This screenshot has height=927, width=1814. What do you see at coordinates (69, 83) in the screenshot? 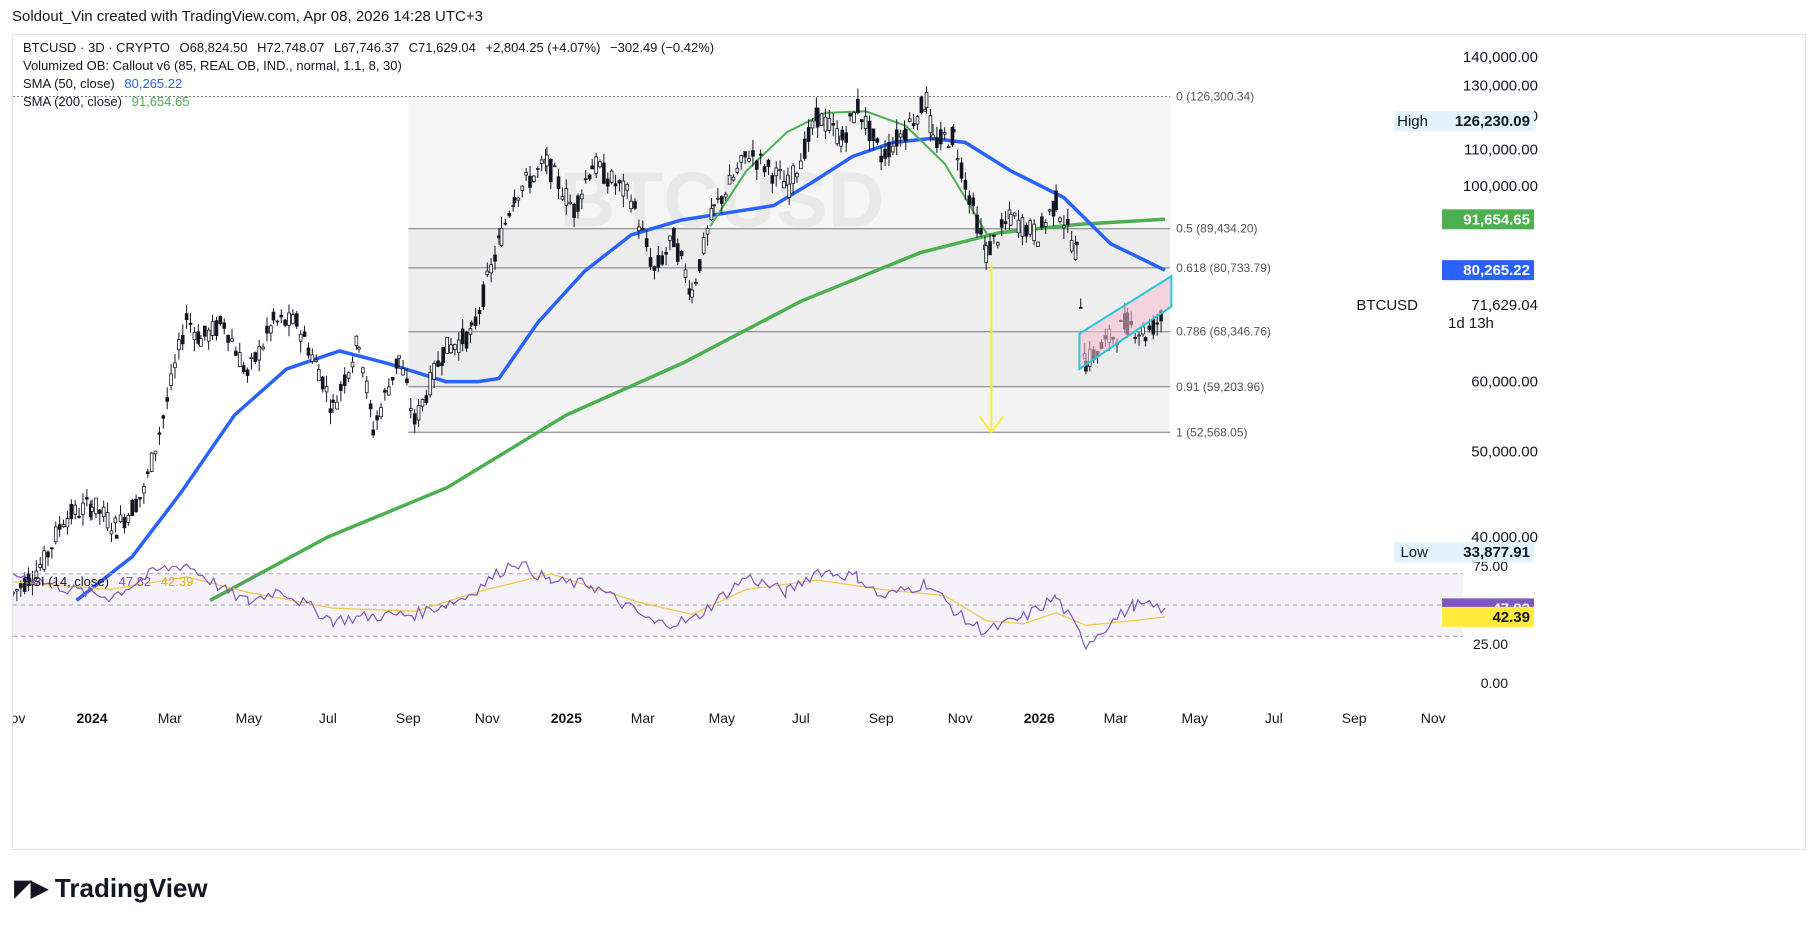
I see `legend-sma50-label: SMA (50, close)` at bounding box center [69, 83].